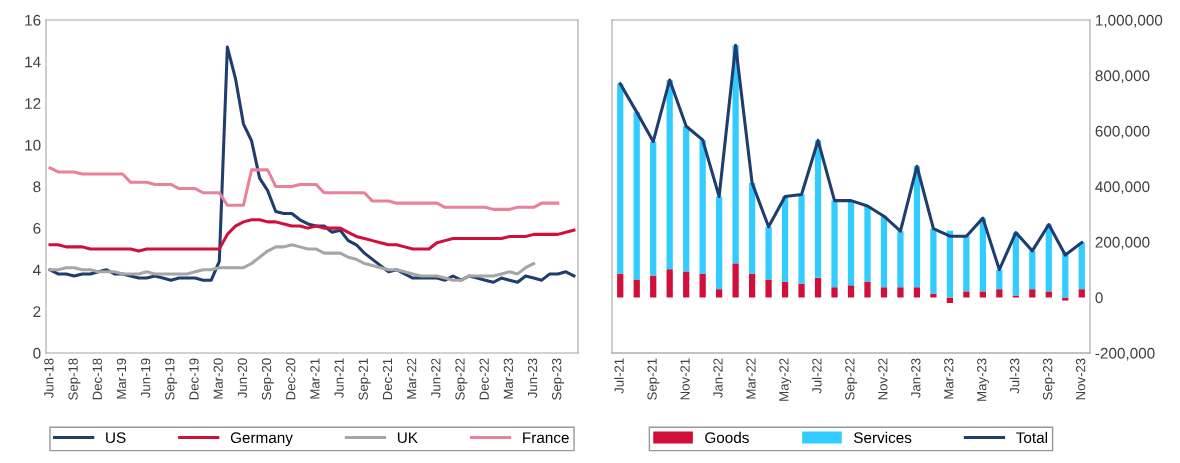 The width and height of the screenshot is (1180, 463). I want to click on y-tick-label: 4, so click(36, 270).